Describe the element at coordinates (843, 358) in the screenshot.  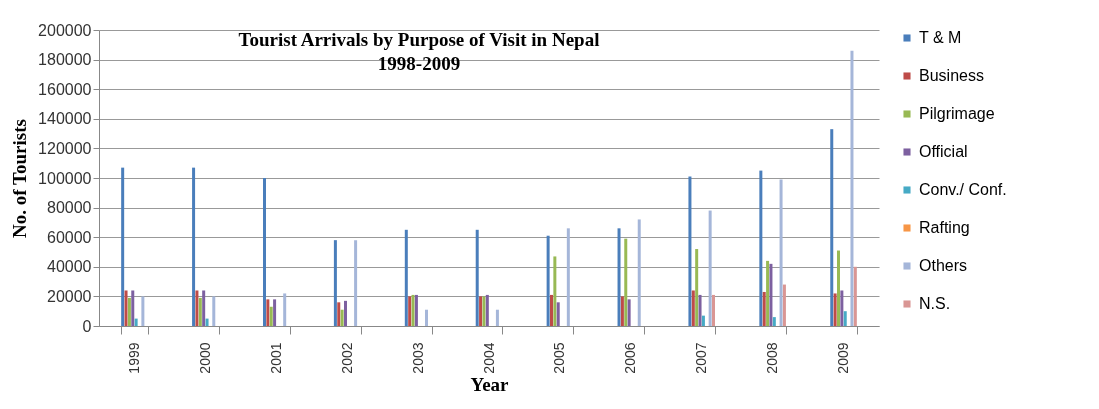
I see `x-tick-label: 2009` at that location.